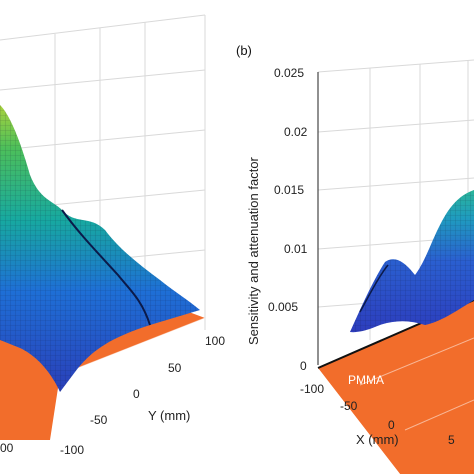  Describe the element at coordinates (391, 425) in the screenshot. I see `panel-b-x-tick: 0` at that location.